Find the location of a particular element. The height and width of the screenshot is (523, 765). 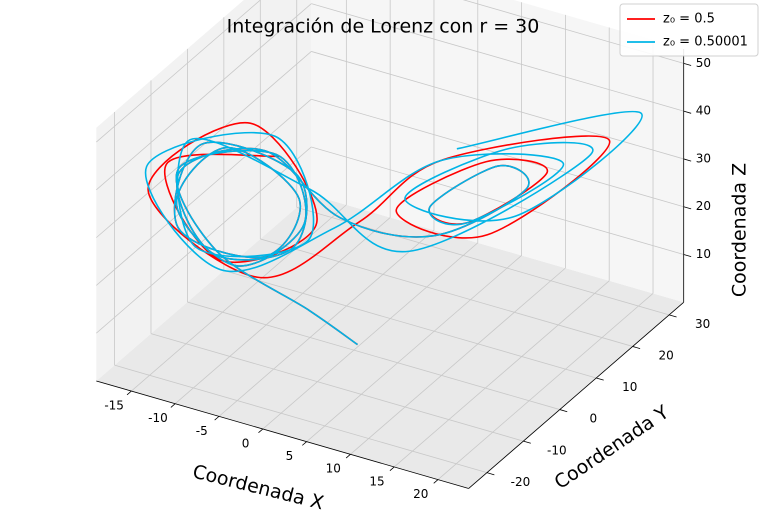

y-tick-label: 20 is located at coordinates (666, 356).